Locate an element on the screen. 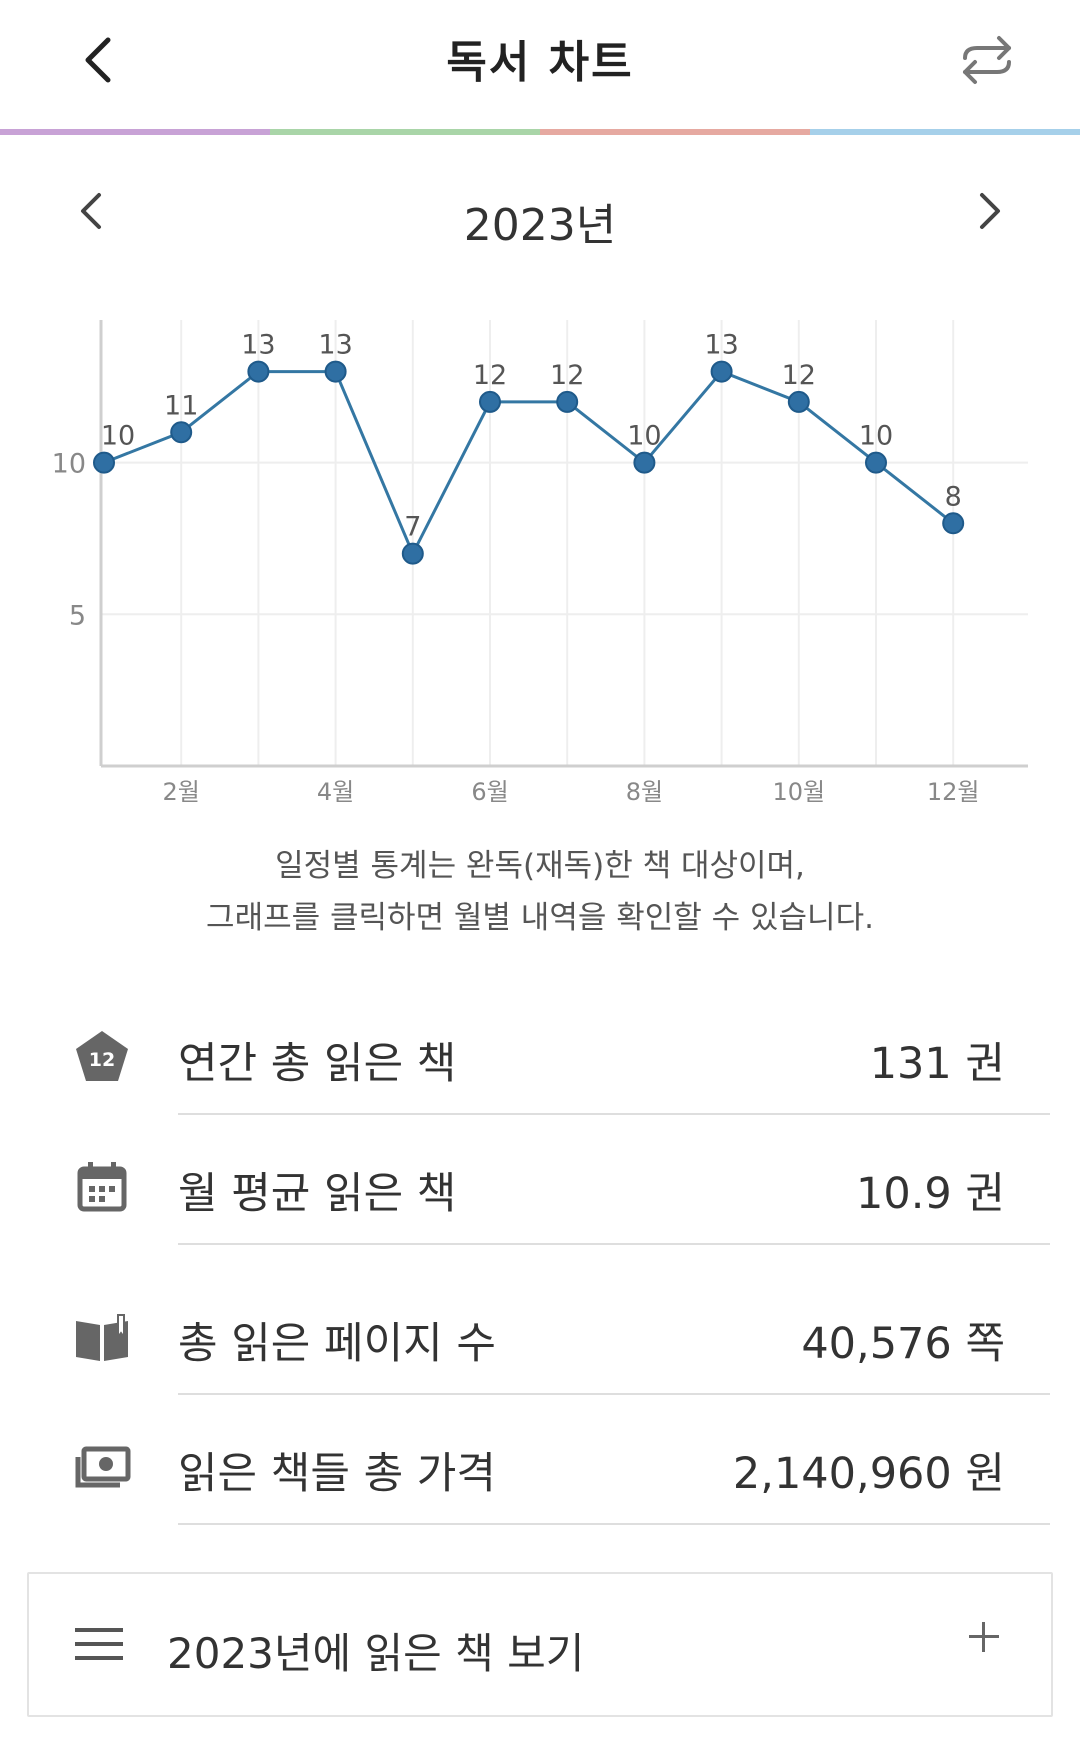 This screenshot has height=1741, width=1080. chart-xtick-label: 10월 is located at coordinates (798, 792).